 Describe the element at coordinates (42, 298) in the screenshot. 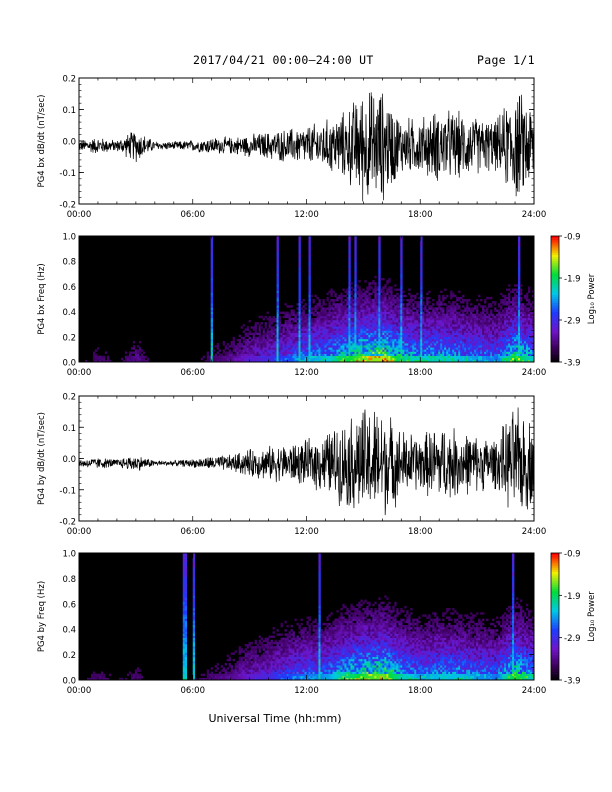

I see `y-axis-label: PG4 bx Freq (Hz)` at that location.